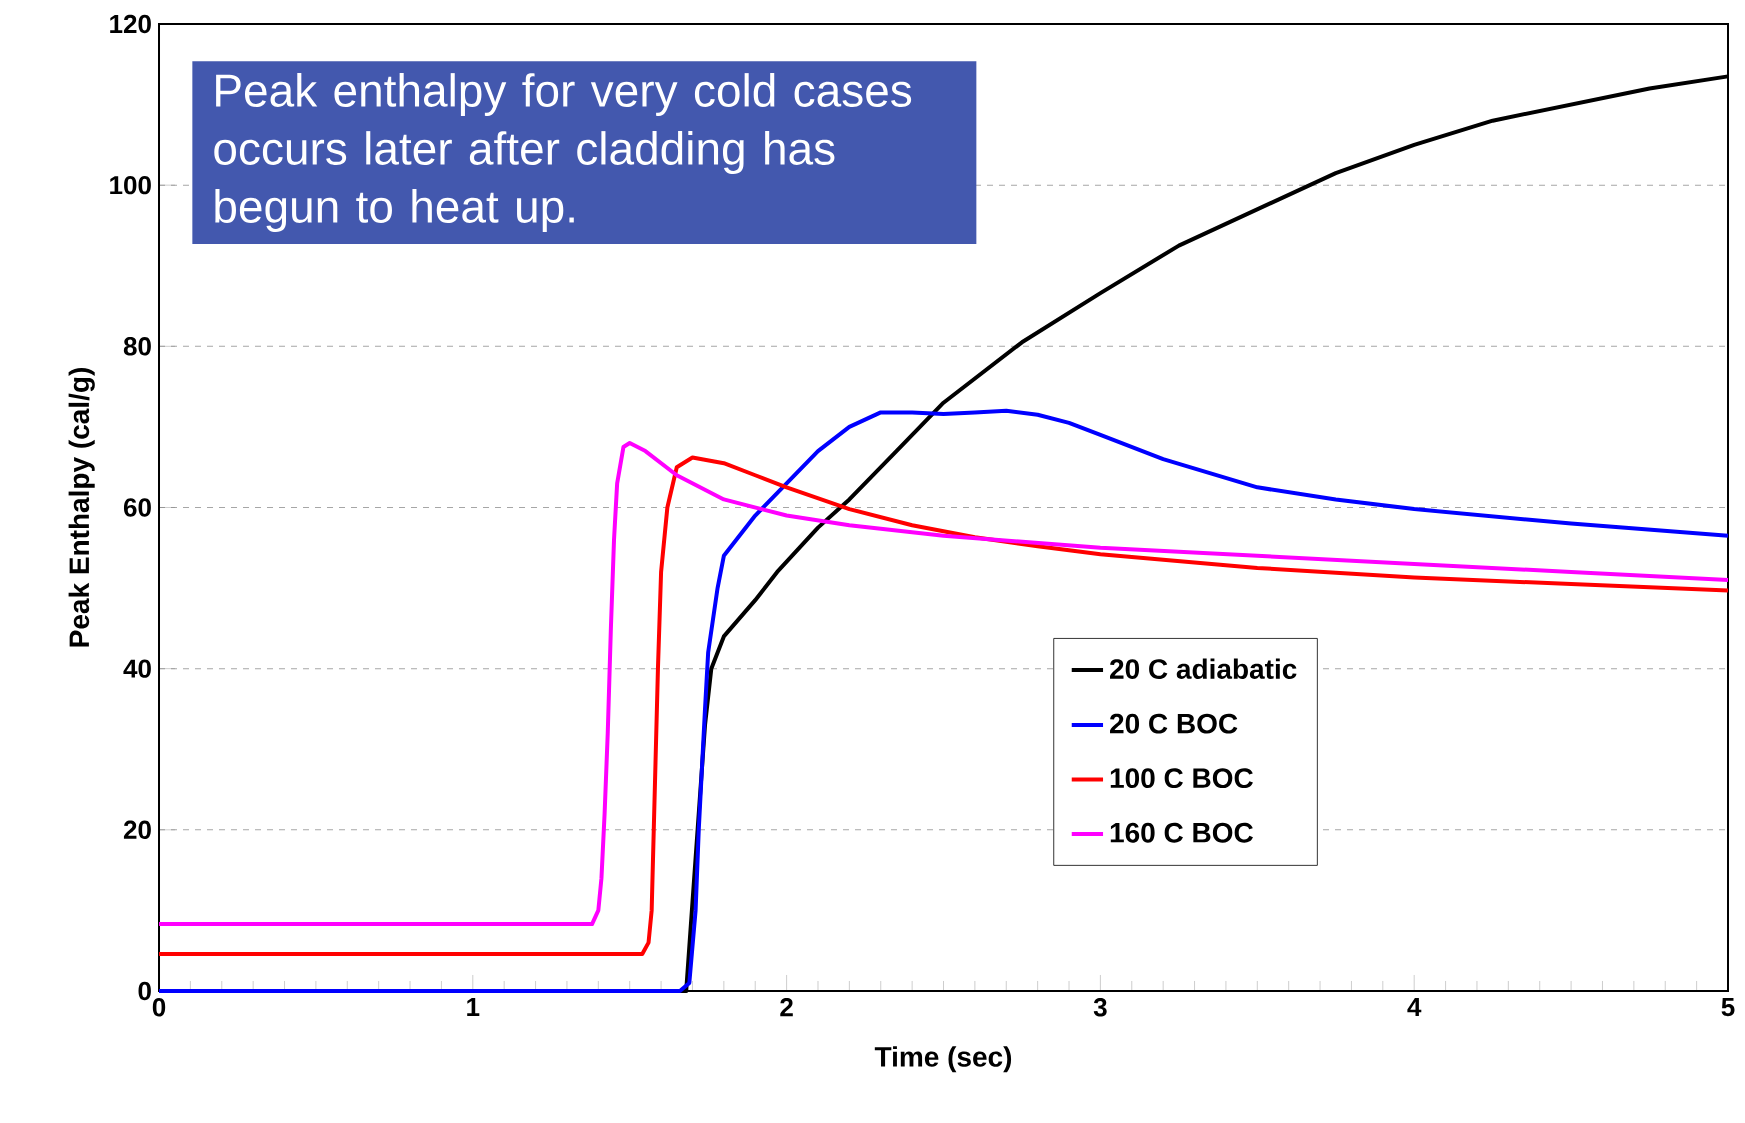  What do you see at coordinates (137, 346) in the screenshot?
I see `y-tick-label: 80` at bounding box center [137, 346].